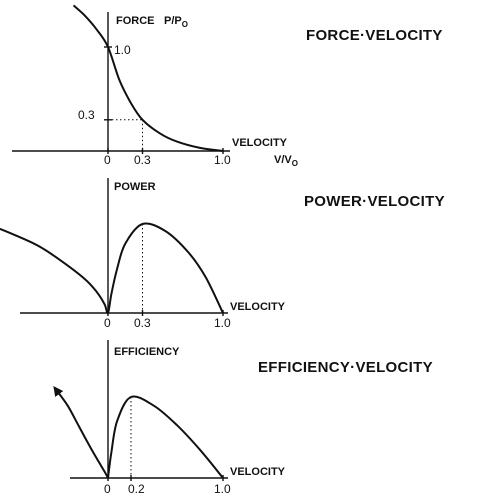  What do you see at coordinates (374, 201) in the screenshot?
I see `p2-title: POWER·VELOCITY` at bounding box center [374, 201].